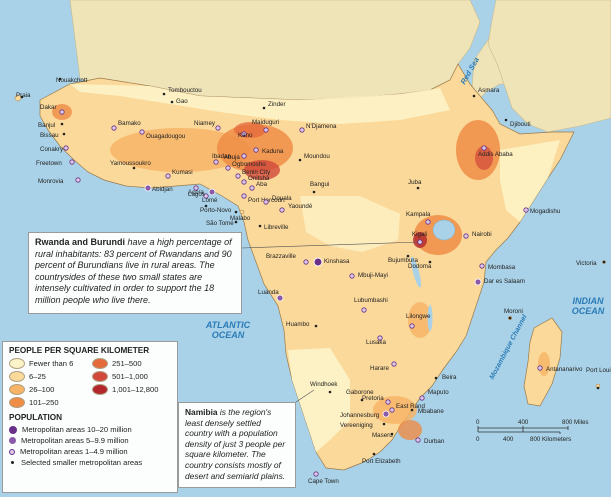  Describe the element at coordinates (360, 392) in the screenshot. I see `city-label-gaborone: Gaborone` at that location.